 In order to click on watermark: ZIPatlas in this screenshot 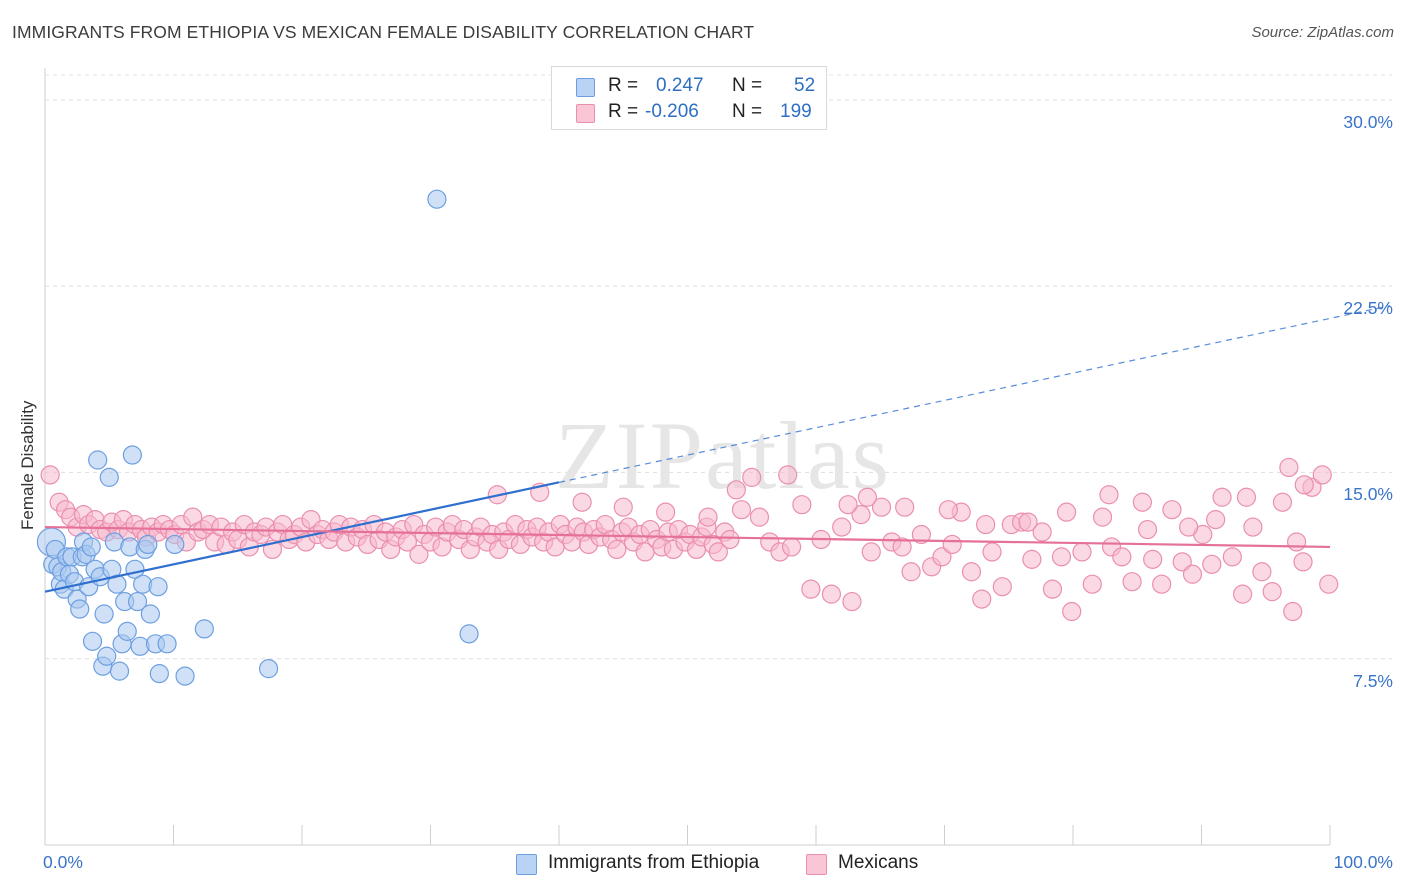, I will do `click(723, 455)`.